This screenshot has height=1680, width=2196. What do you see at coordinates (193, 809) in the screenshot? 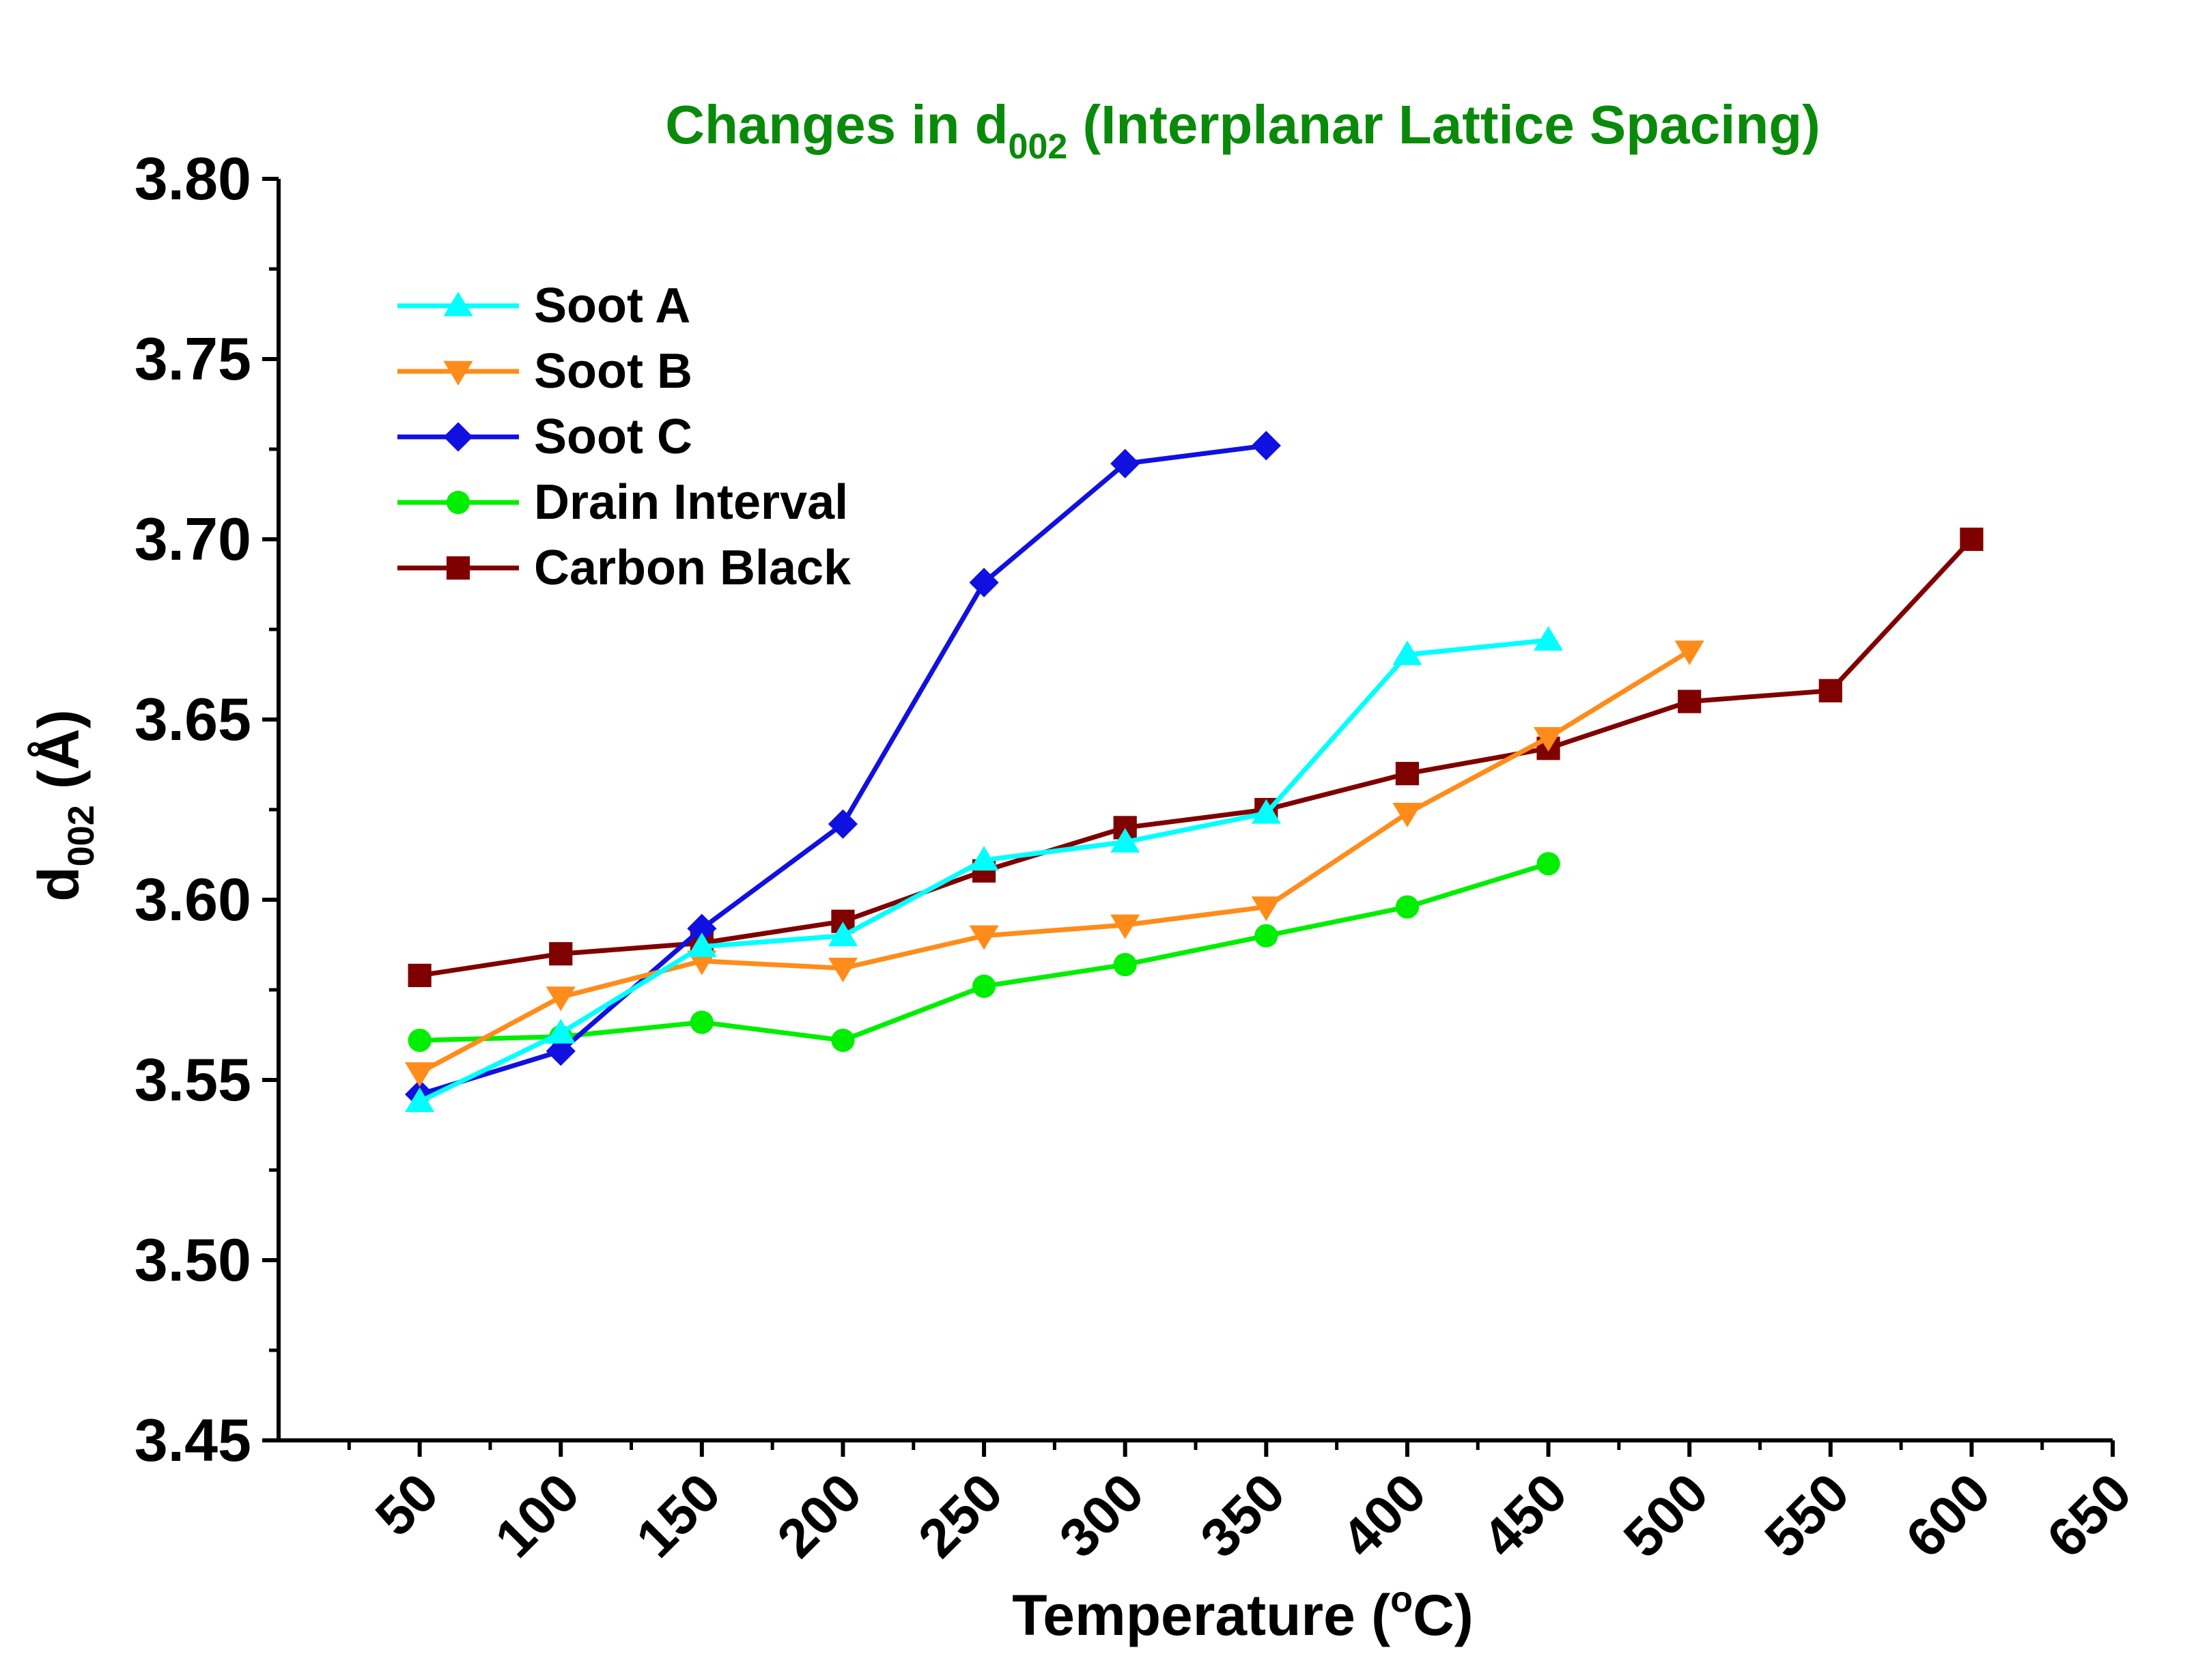
I see `y-tick-labels: 3.45 3.50 3.55 3.60 3.65 3.70 3.75 3.80` at bounding box center [193, 809].